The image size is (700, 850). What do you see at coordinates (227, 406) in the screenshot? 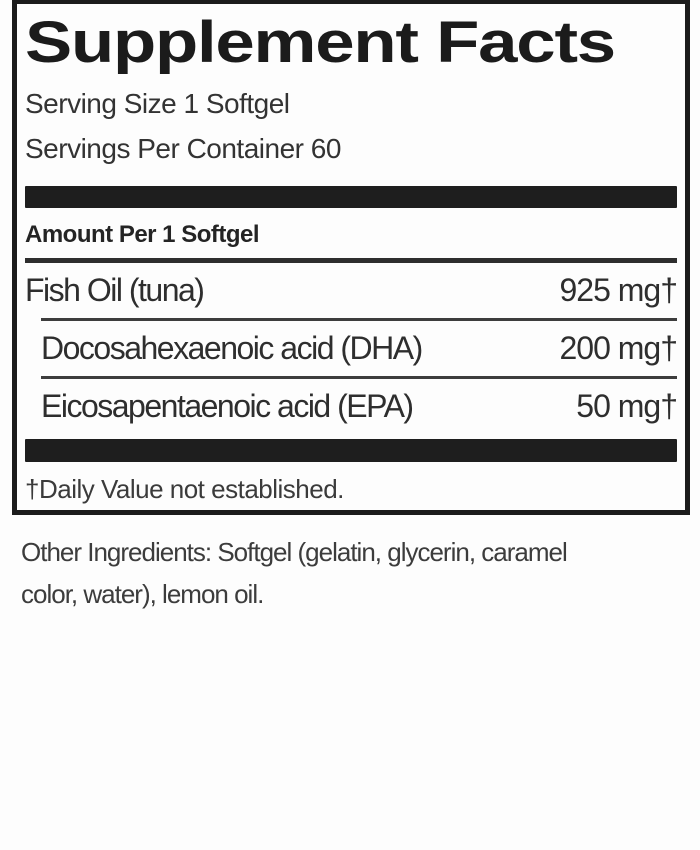
I see `nutrient-name: Eicosapentaenoic acid (EPA)` at bounding box center [227, 406].